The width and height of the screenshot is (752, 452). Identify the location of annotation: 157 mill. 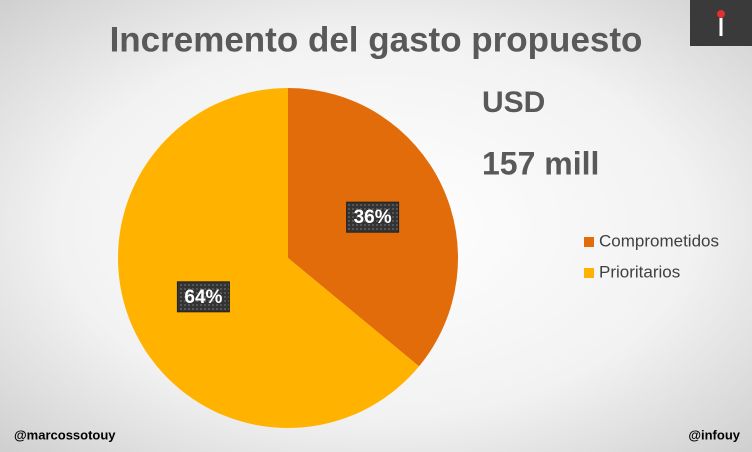
(540, 163).